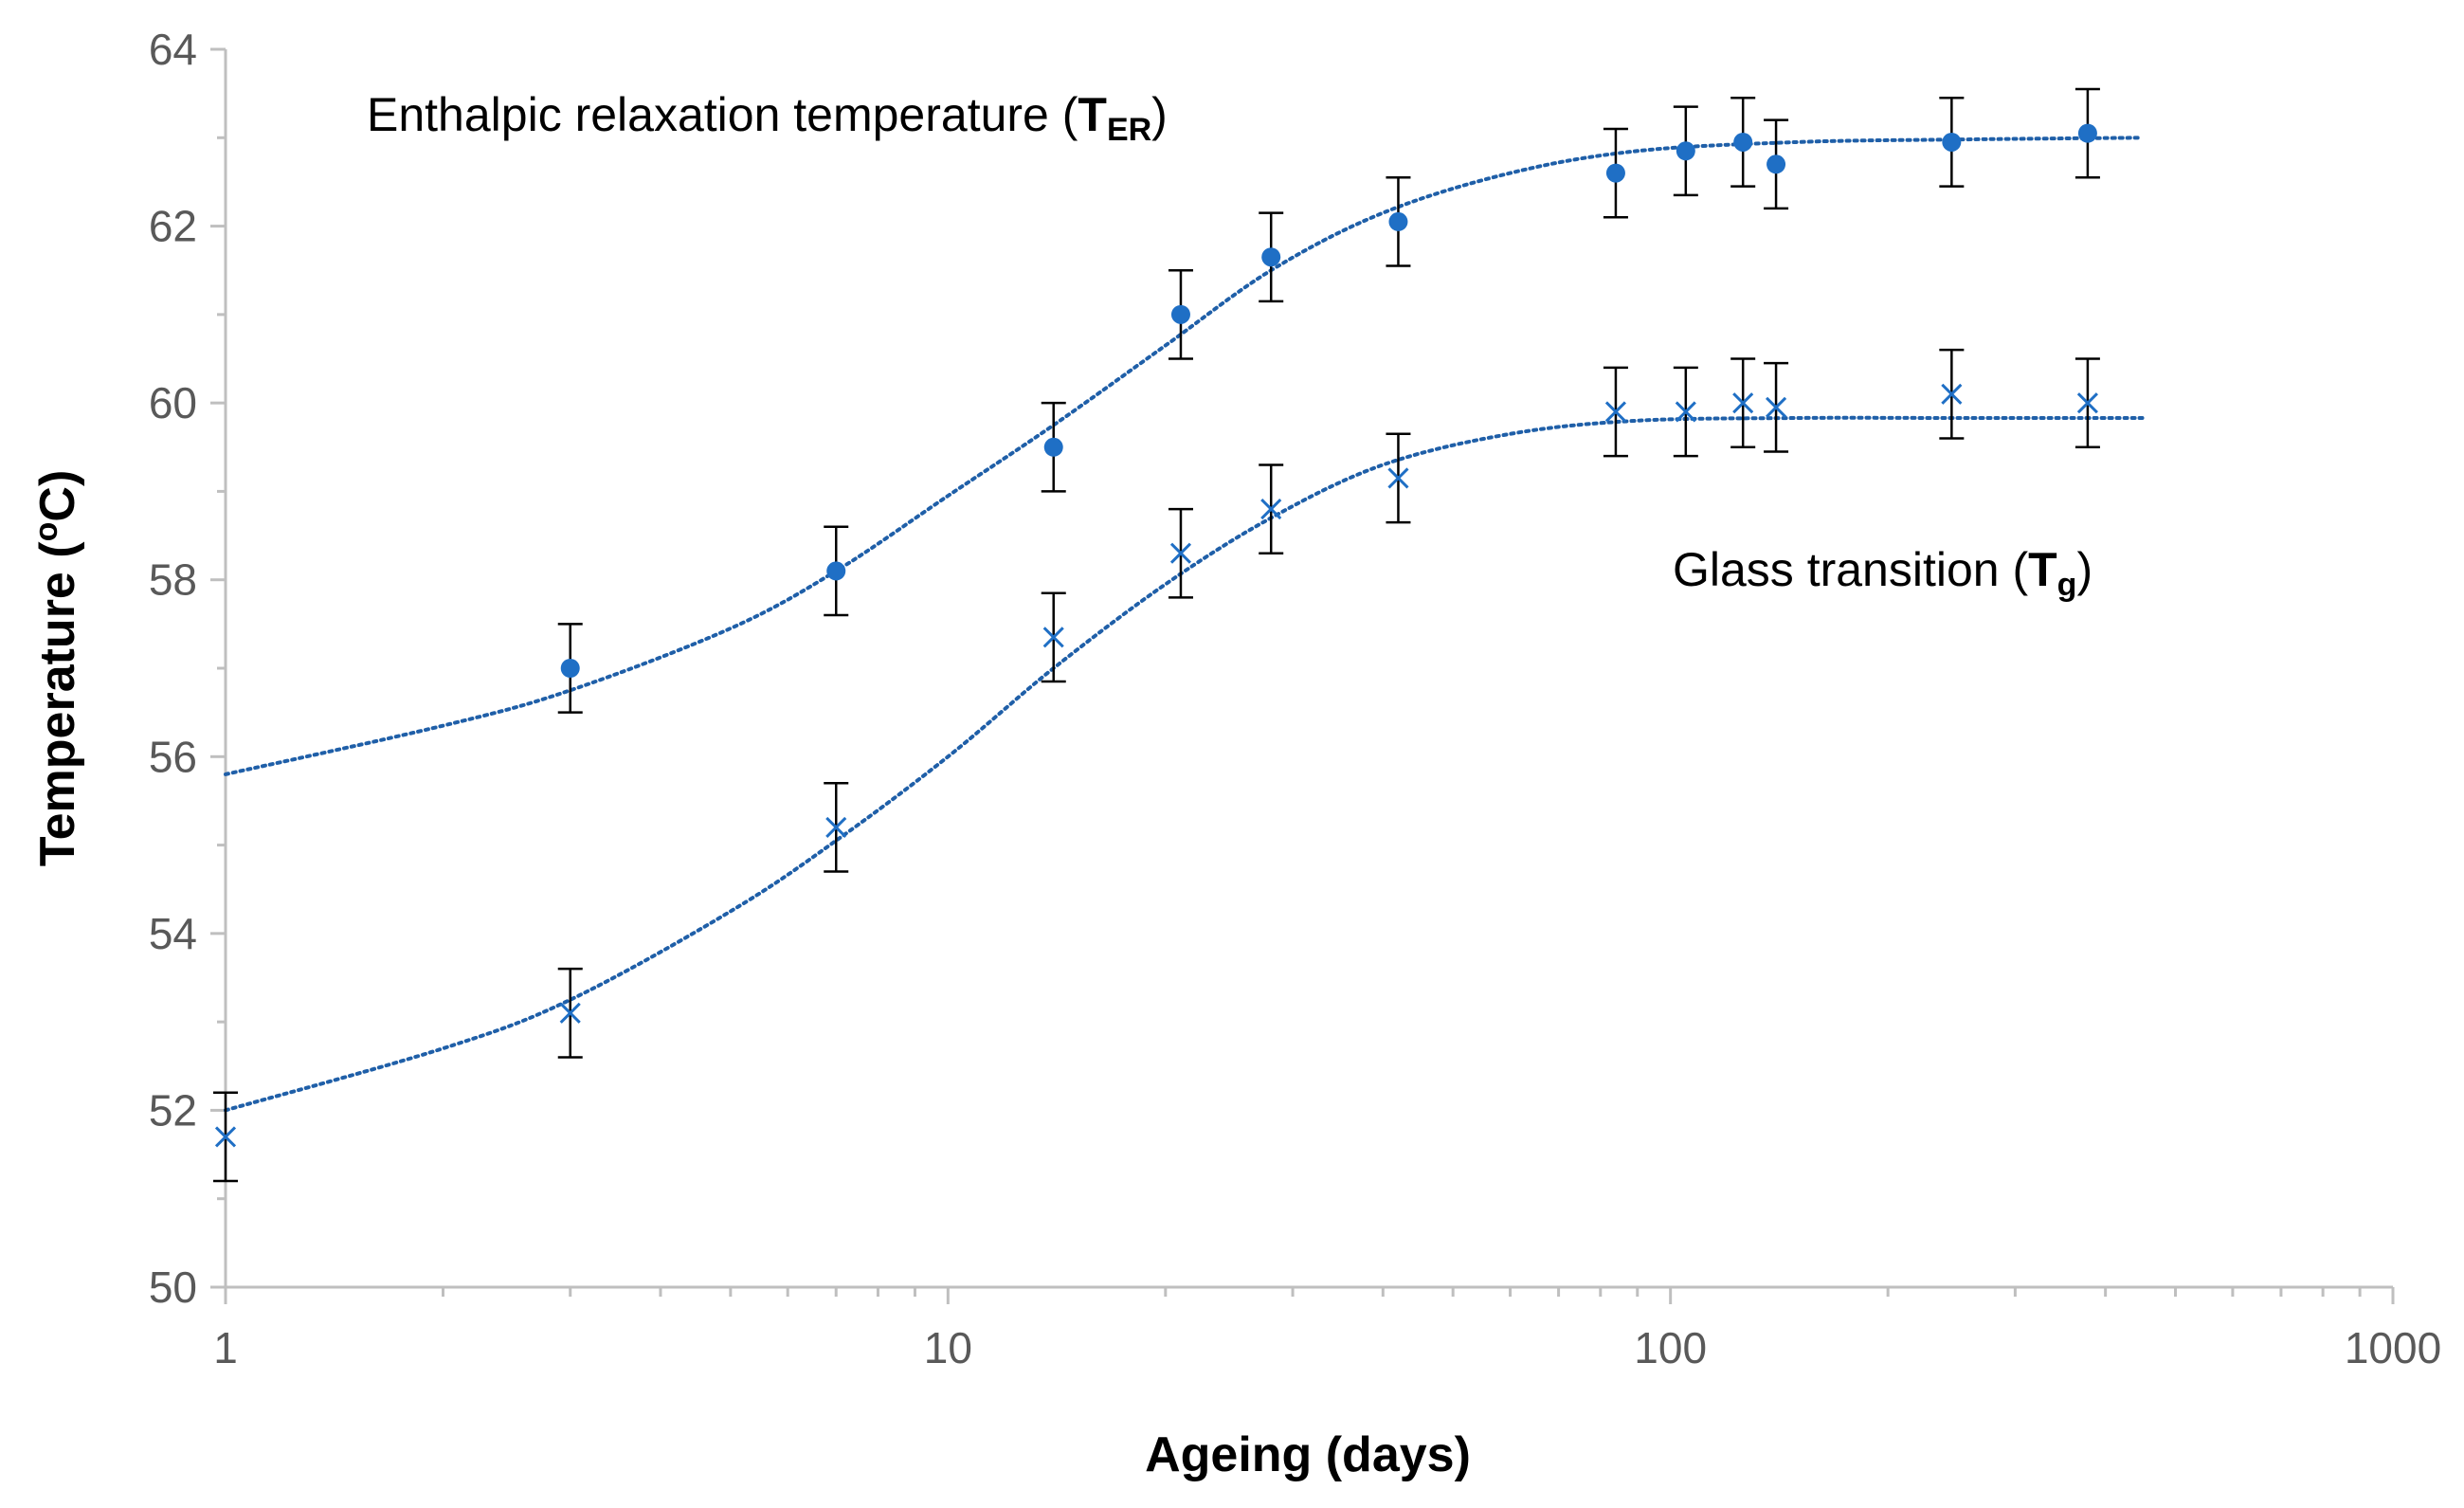 This screenshot has height=1508, width=2464. I want to click on series-label-enthalpic: Enthalpic relaxation temperature (TER), so click(768, 118).